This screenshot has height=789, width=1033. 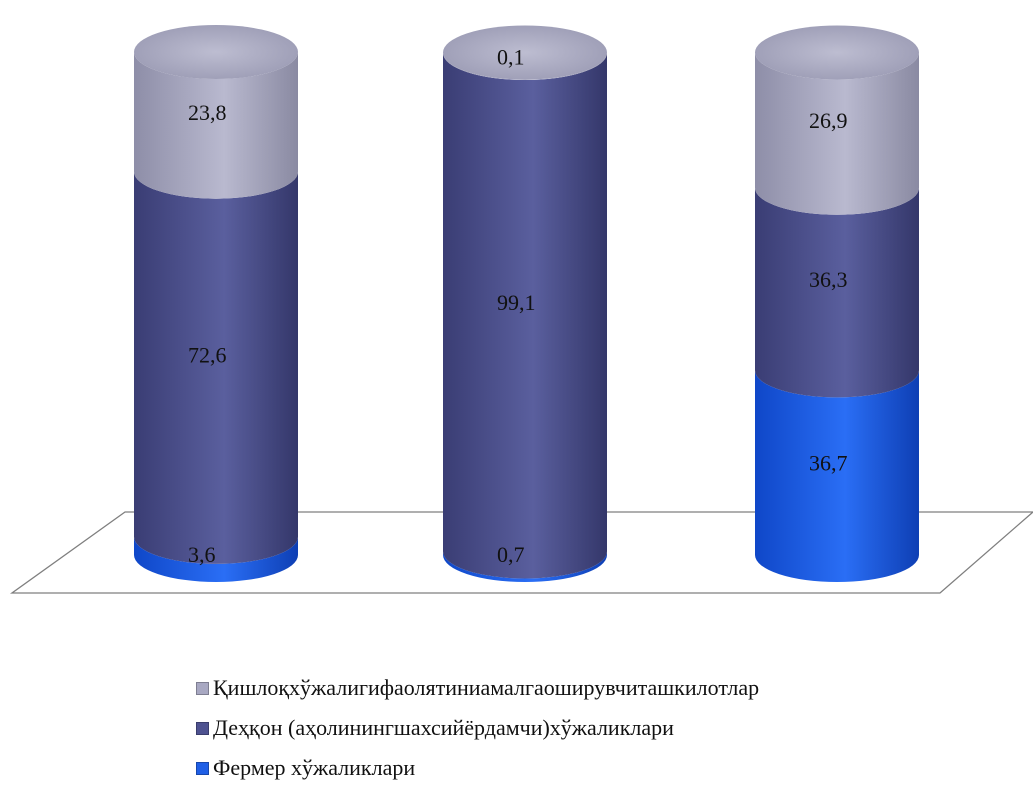 I want to click on bar-segment-Тухум-farmer, so click(x=837, y=476).